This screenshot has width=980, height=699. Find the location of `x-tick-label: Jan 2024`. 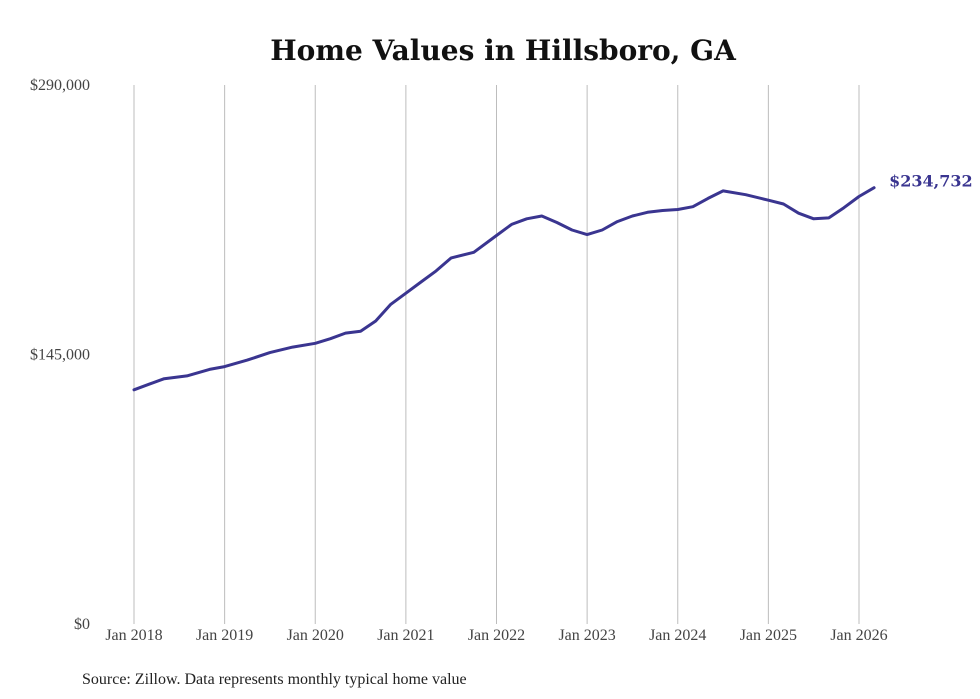

x-tick-label: Jan 2024 is located at coordinates (677, 635).